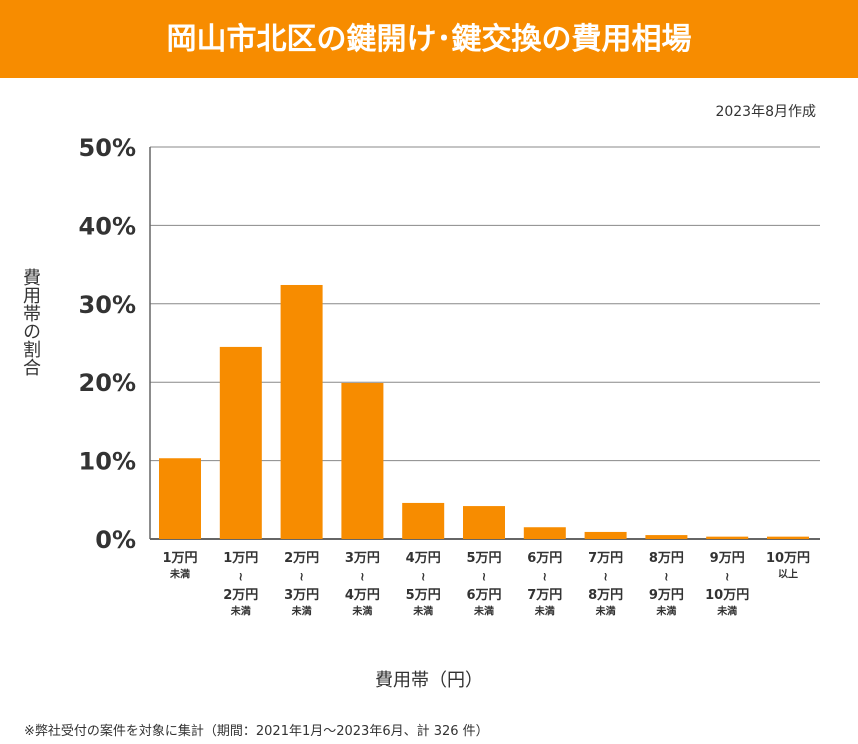  Describe the element at coordinates (30, 322) in the screenshot. I see `y-axis-label: 費用帯の割合` at that location.